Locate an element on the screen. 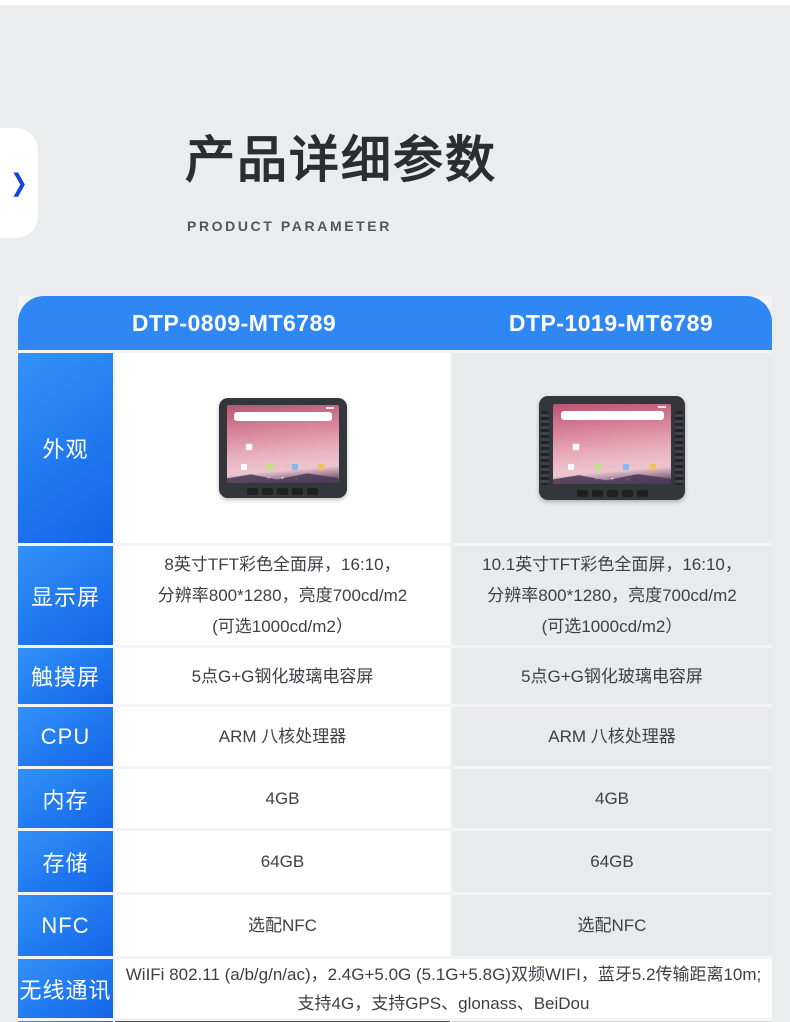 This screenshot has width=790, height=1022. row-label-appearance: 外观 is located at coordinates (65, 448).